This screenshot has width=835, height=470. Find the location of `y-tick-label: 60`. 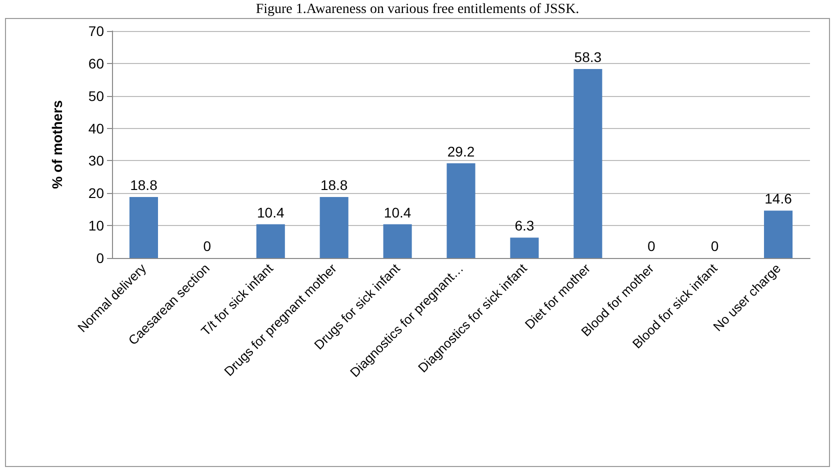

y-tick-label: 60 is located at coordinates (96, 63).